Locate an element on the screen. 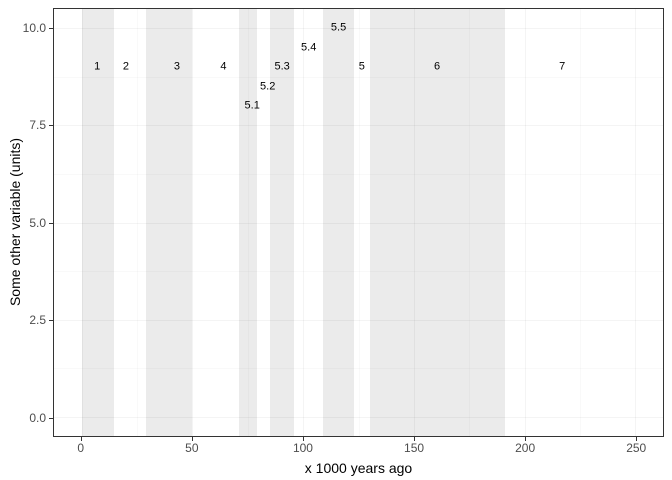 Image resolution: width=672 pixels, height=480 pixels. stage-label-2: 2 is located at coordinates (126, 66).